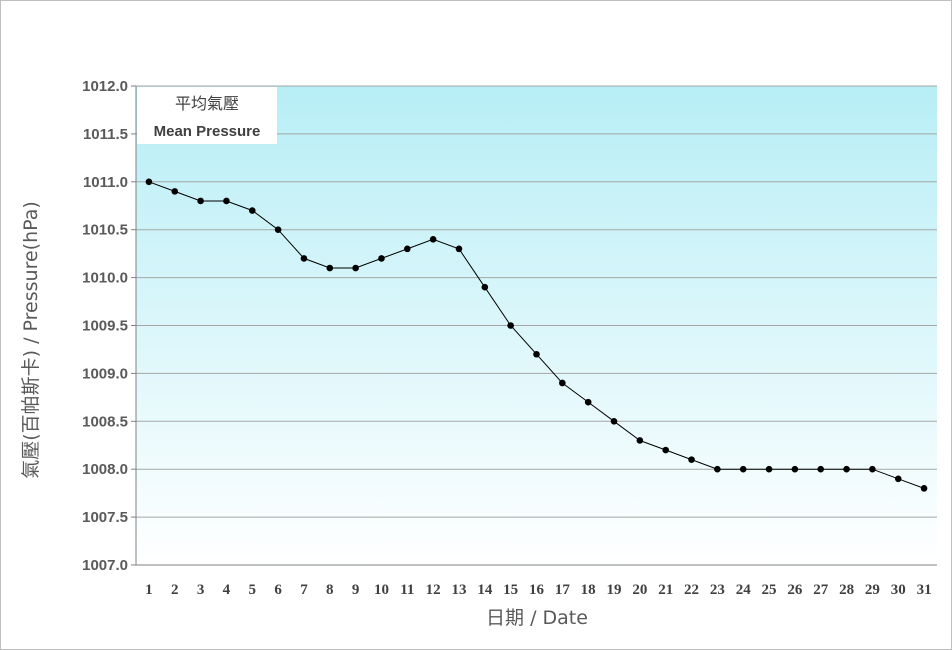 This screenshot has height=650, width=952. Describe the element at coordinates (175, 590) in the screenshot. I see `x-tick-label: 2` at that location.